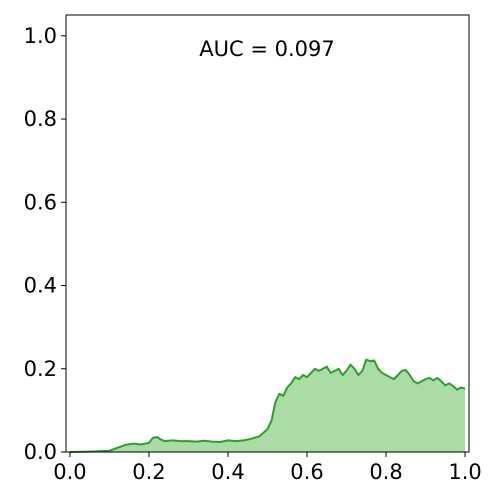  What do you see at coordinates (148, 472) in the screenshot?
I see `x-tick-label: 0.2` at bounding box center [148, 472].